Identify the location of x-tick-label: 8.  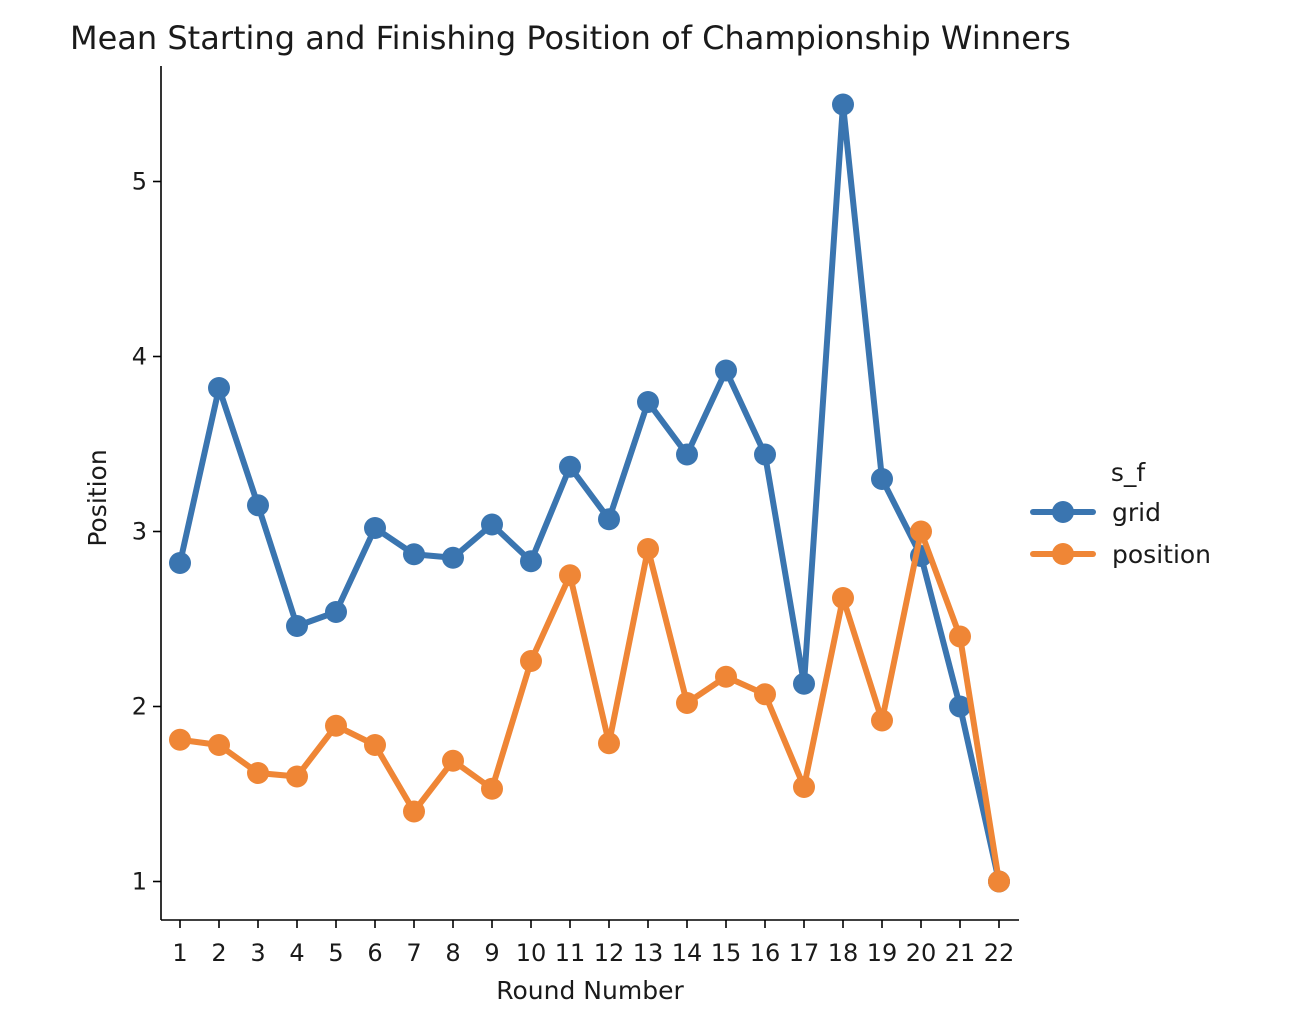
(452, 953).